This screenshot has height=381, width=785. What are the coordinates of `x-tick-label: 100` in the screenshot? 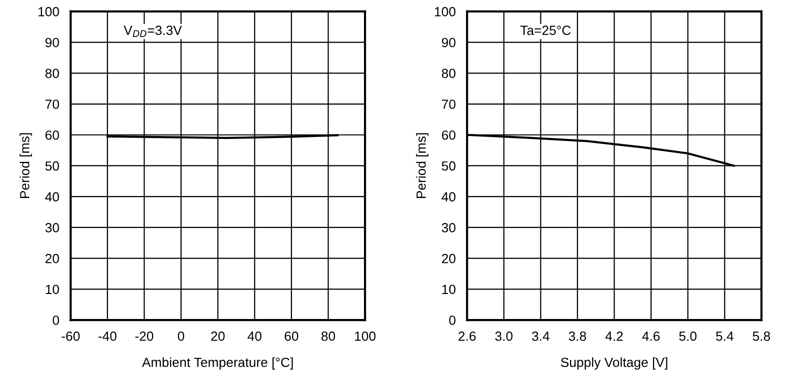 It's located at (365, 336).